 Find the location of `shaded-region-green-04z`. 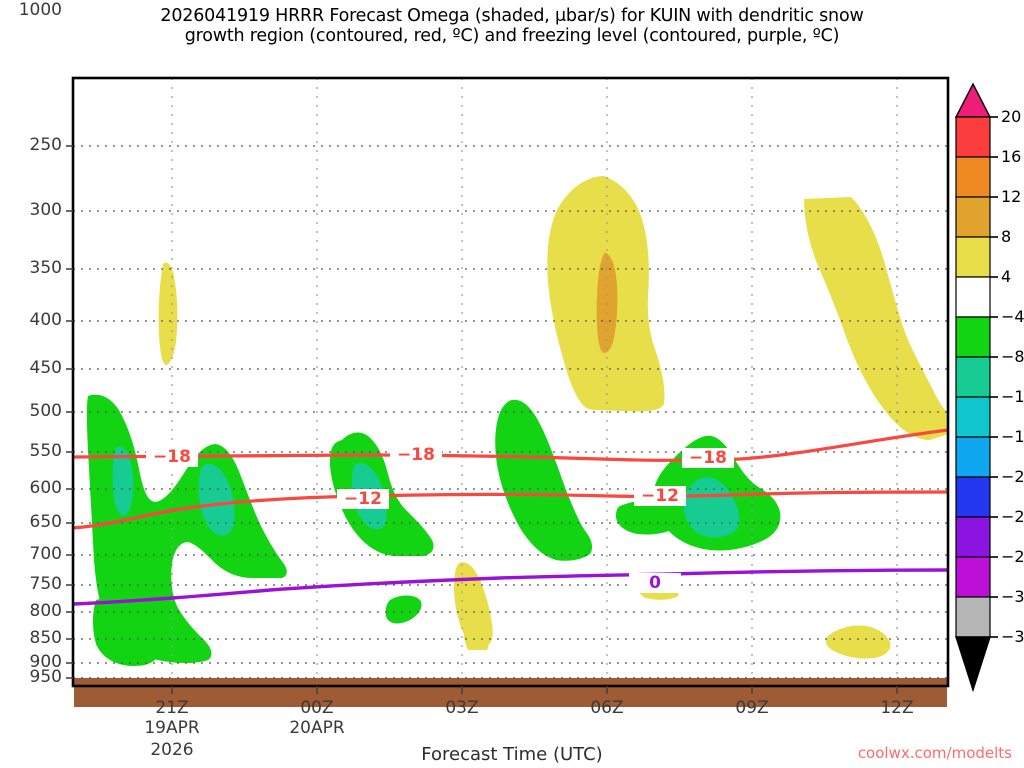

shaded-region-green-04z is located at coordinates (544, 480).